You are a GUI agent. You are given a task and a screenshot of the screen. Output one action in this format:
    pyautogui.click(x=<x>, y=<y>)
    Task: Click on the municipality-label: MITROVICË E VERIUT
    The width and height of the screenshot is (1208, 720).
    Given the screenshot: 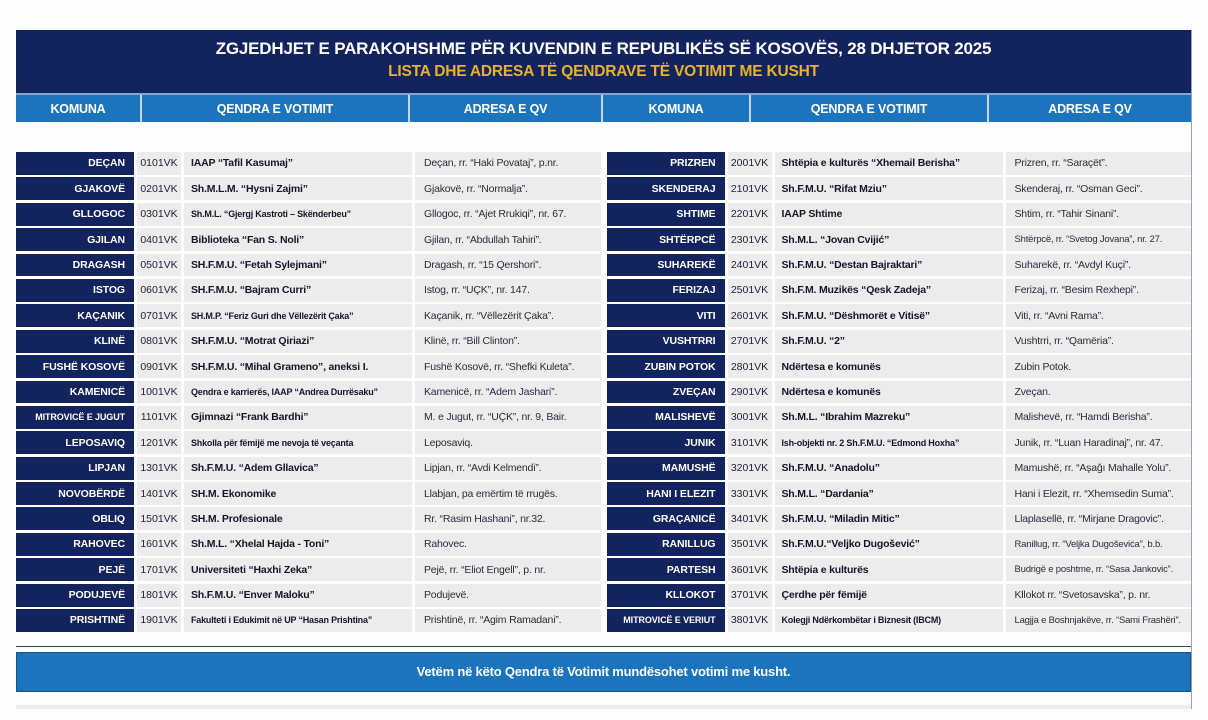 What is the action you would take?
    pyautogui.click(x=665, y=620)
    